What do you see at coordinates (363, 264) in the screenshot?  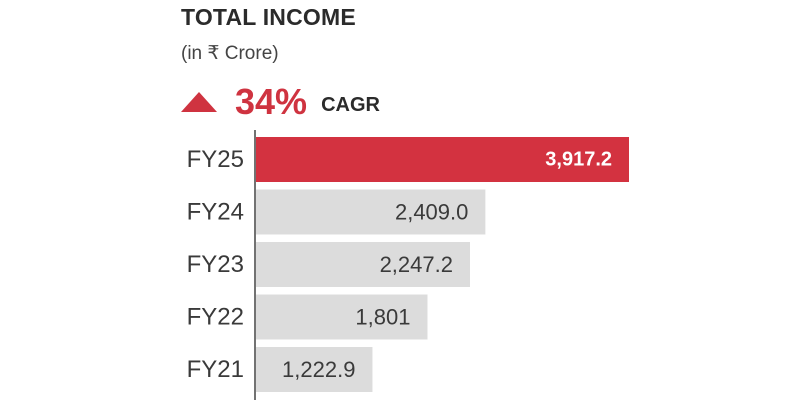 I see `bar-fy23` at bounding box center [363, 264].